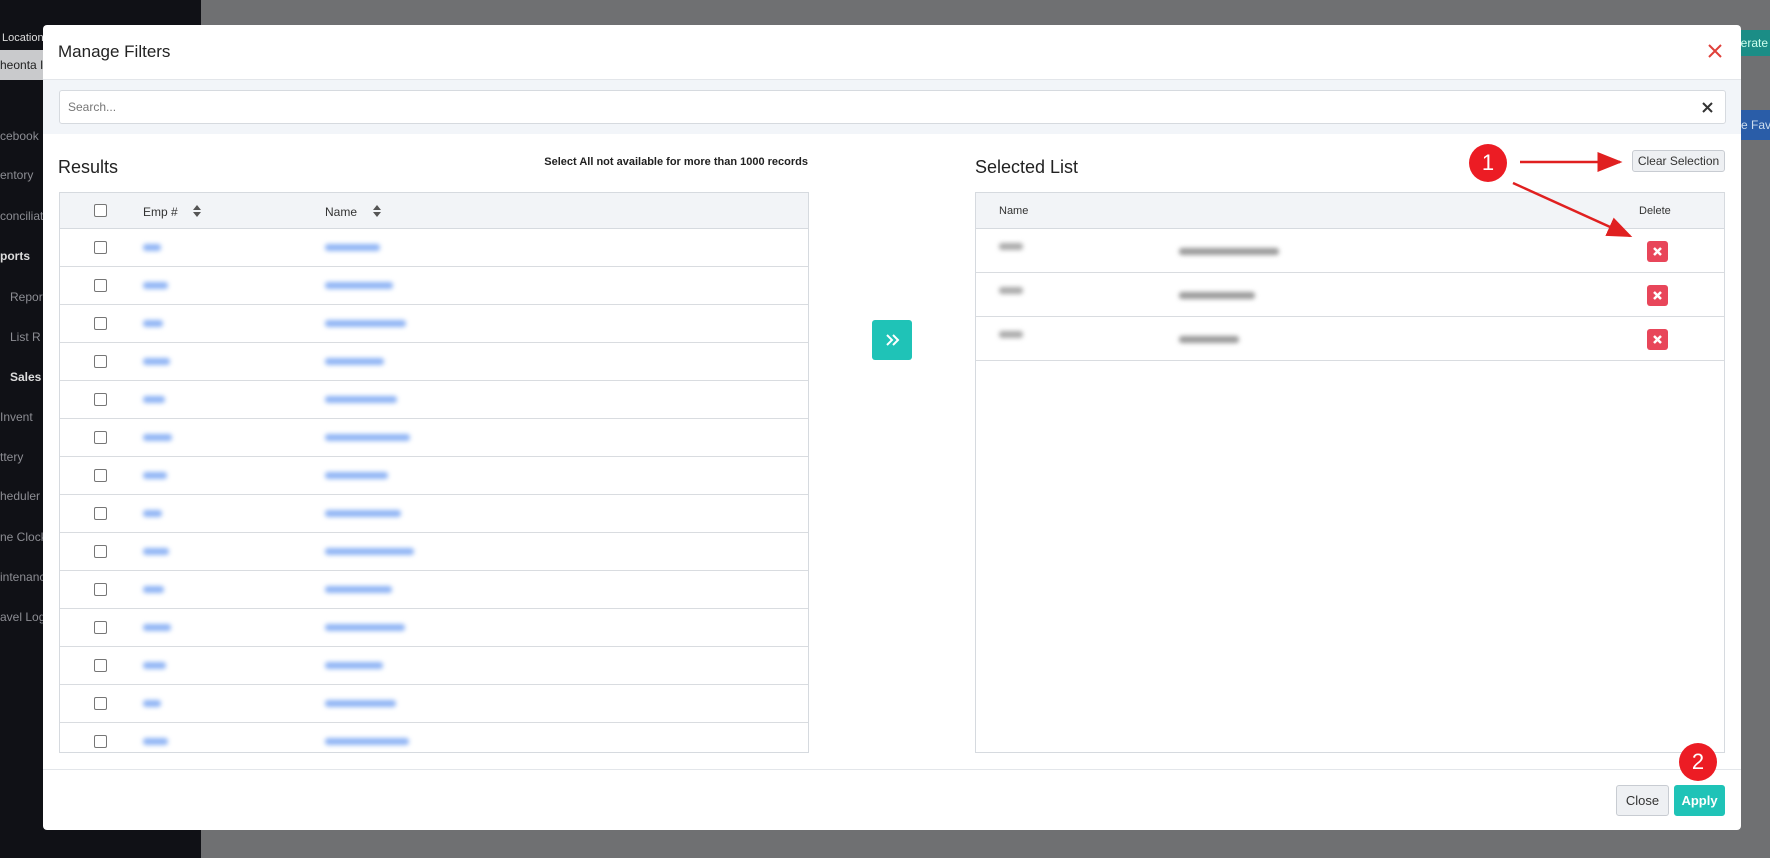 The width and height of the screenshot is (1770, 858). Describe the element at coordinates (1698, 761) in the screenshot. I see `annotation-number: 2` at that location.